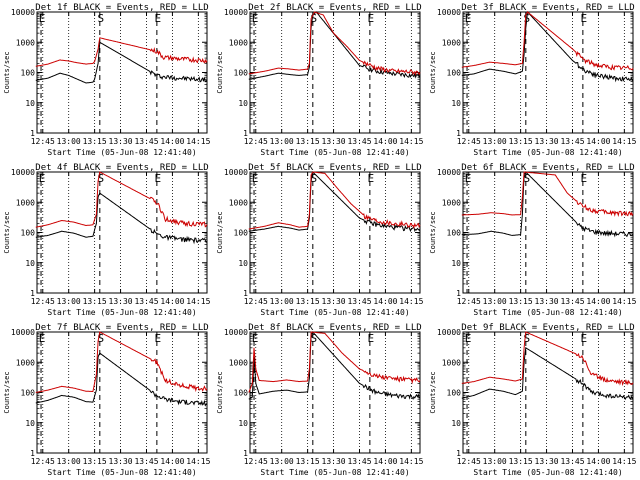  What do you see at coordinates (30, 103) in the screenshot?
I see `panel-1-ytick-label-1: 10` at bounding box center [30, 103].